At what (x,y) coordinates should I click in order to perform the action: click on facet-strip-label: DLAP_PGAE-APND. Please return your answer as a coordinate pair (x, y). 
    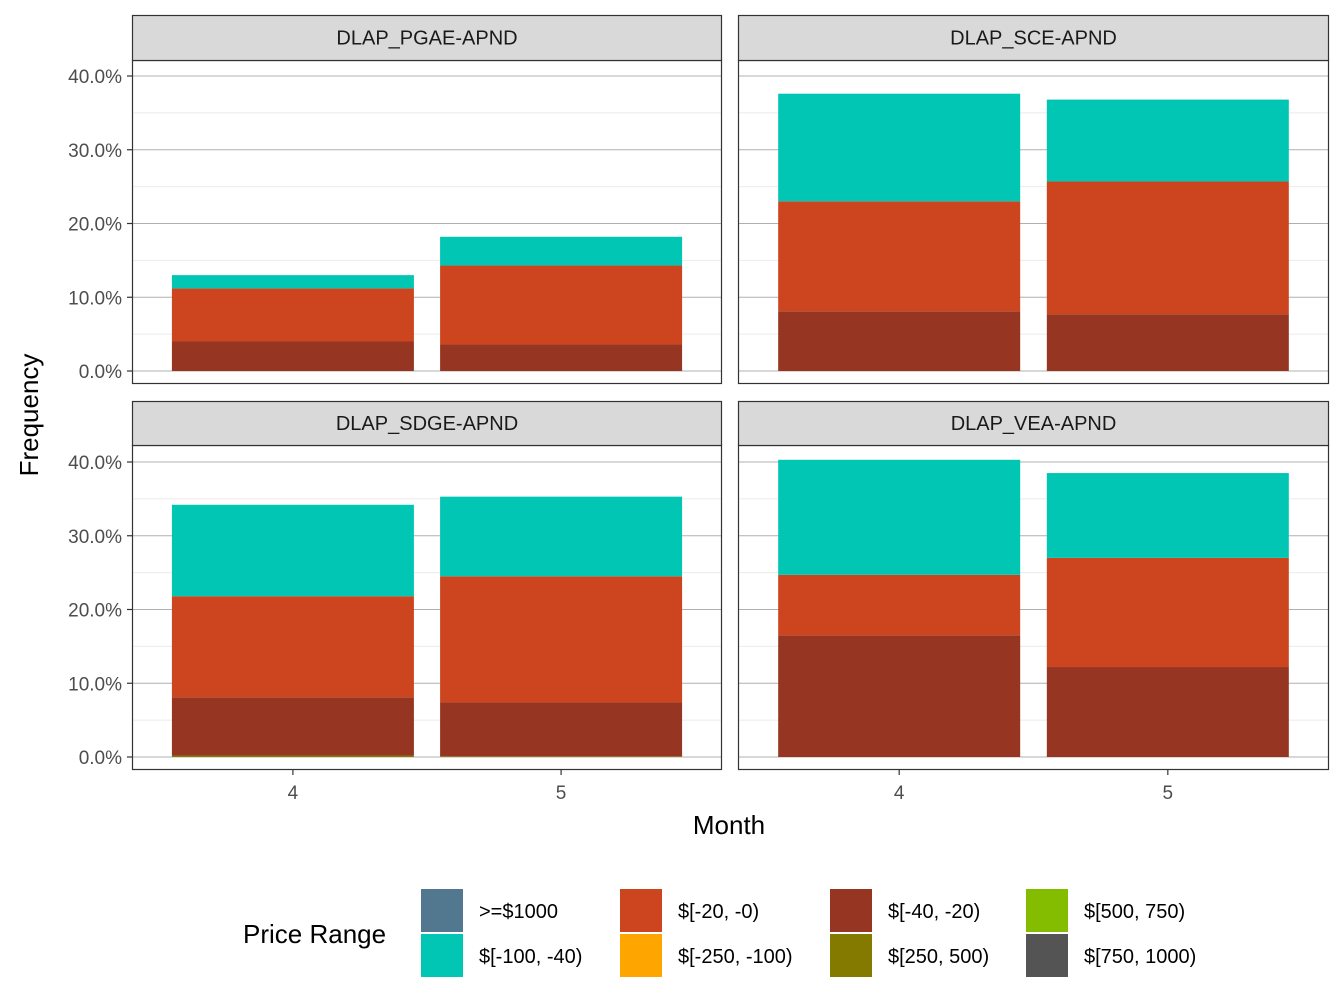
    Looking at the image, I should click on (426, 39).